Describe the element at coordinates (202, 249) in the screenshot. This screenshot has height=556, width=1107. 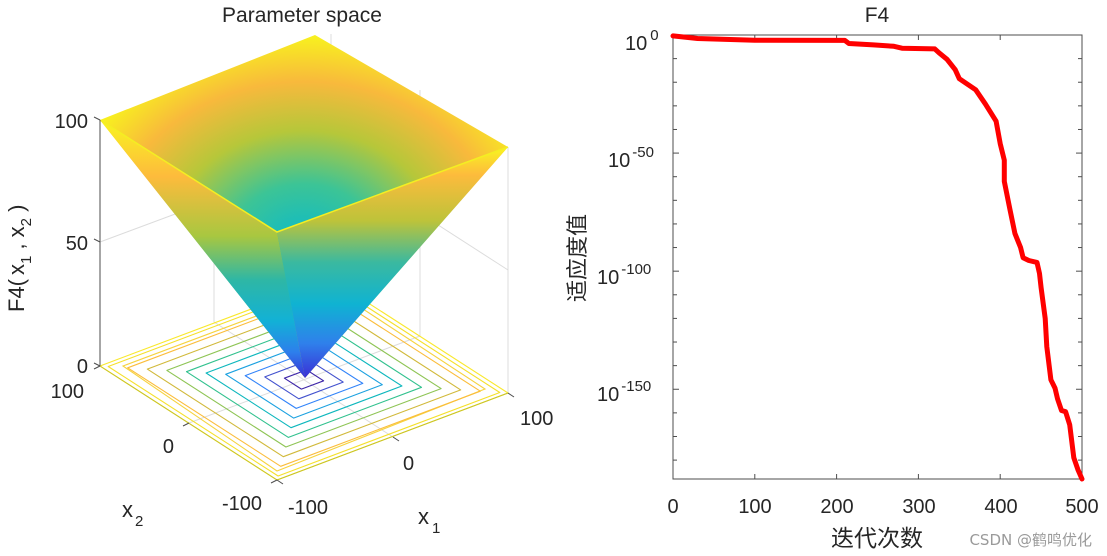
I see `surface-front-left` at that location.